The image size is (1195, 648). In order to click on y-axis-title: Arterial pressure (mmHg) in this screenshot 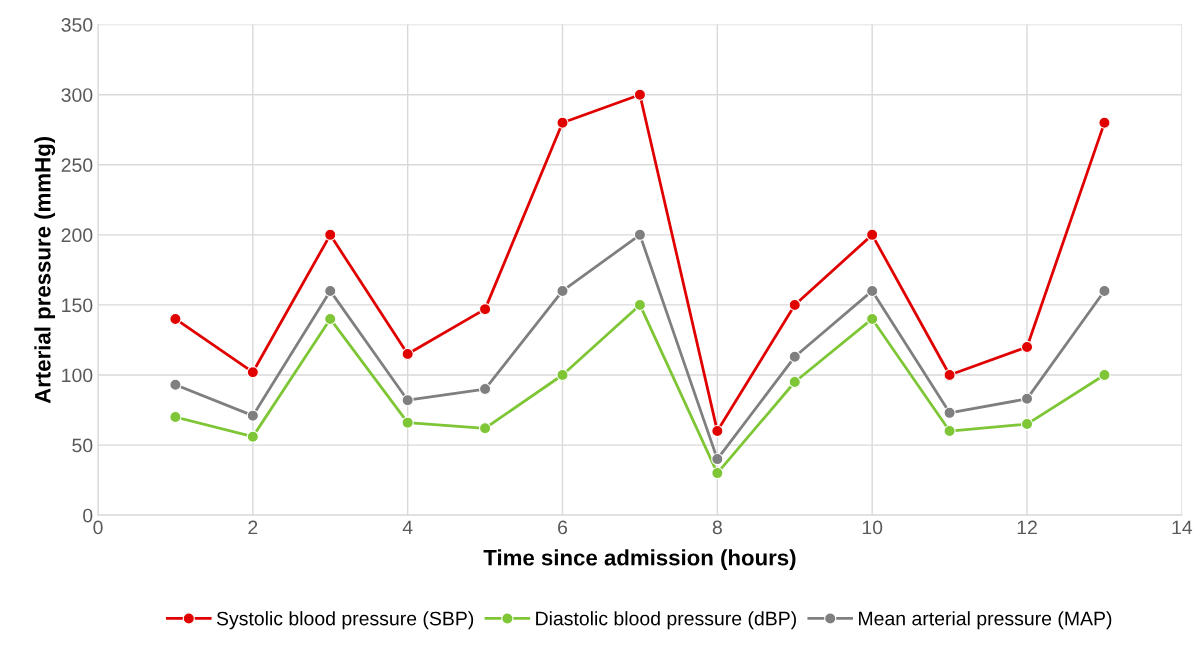, I will do `click(45, 270)`.